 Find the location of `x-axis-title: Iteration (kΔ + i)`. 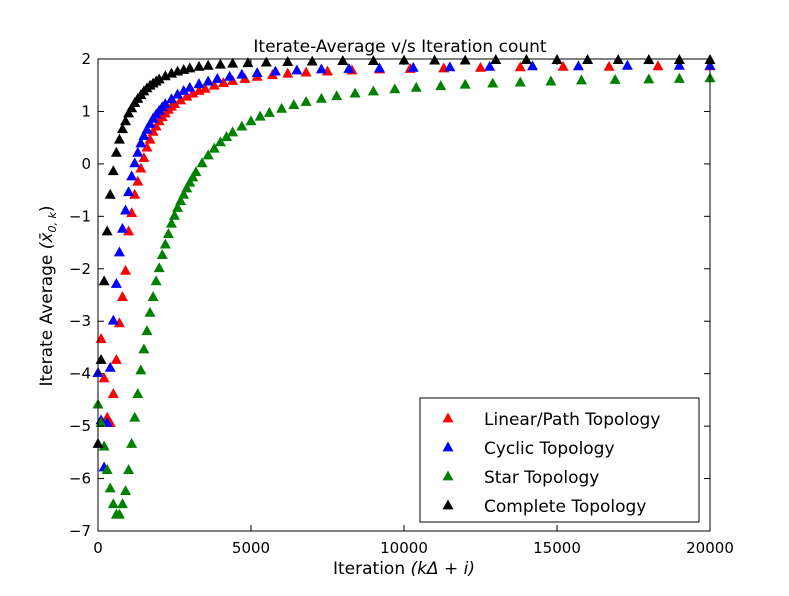

x-axis-title: Iteration (kΔ + i) is located at coordinates (404, 569).